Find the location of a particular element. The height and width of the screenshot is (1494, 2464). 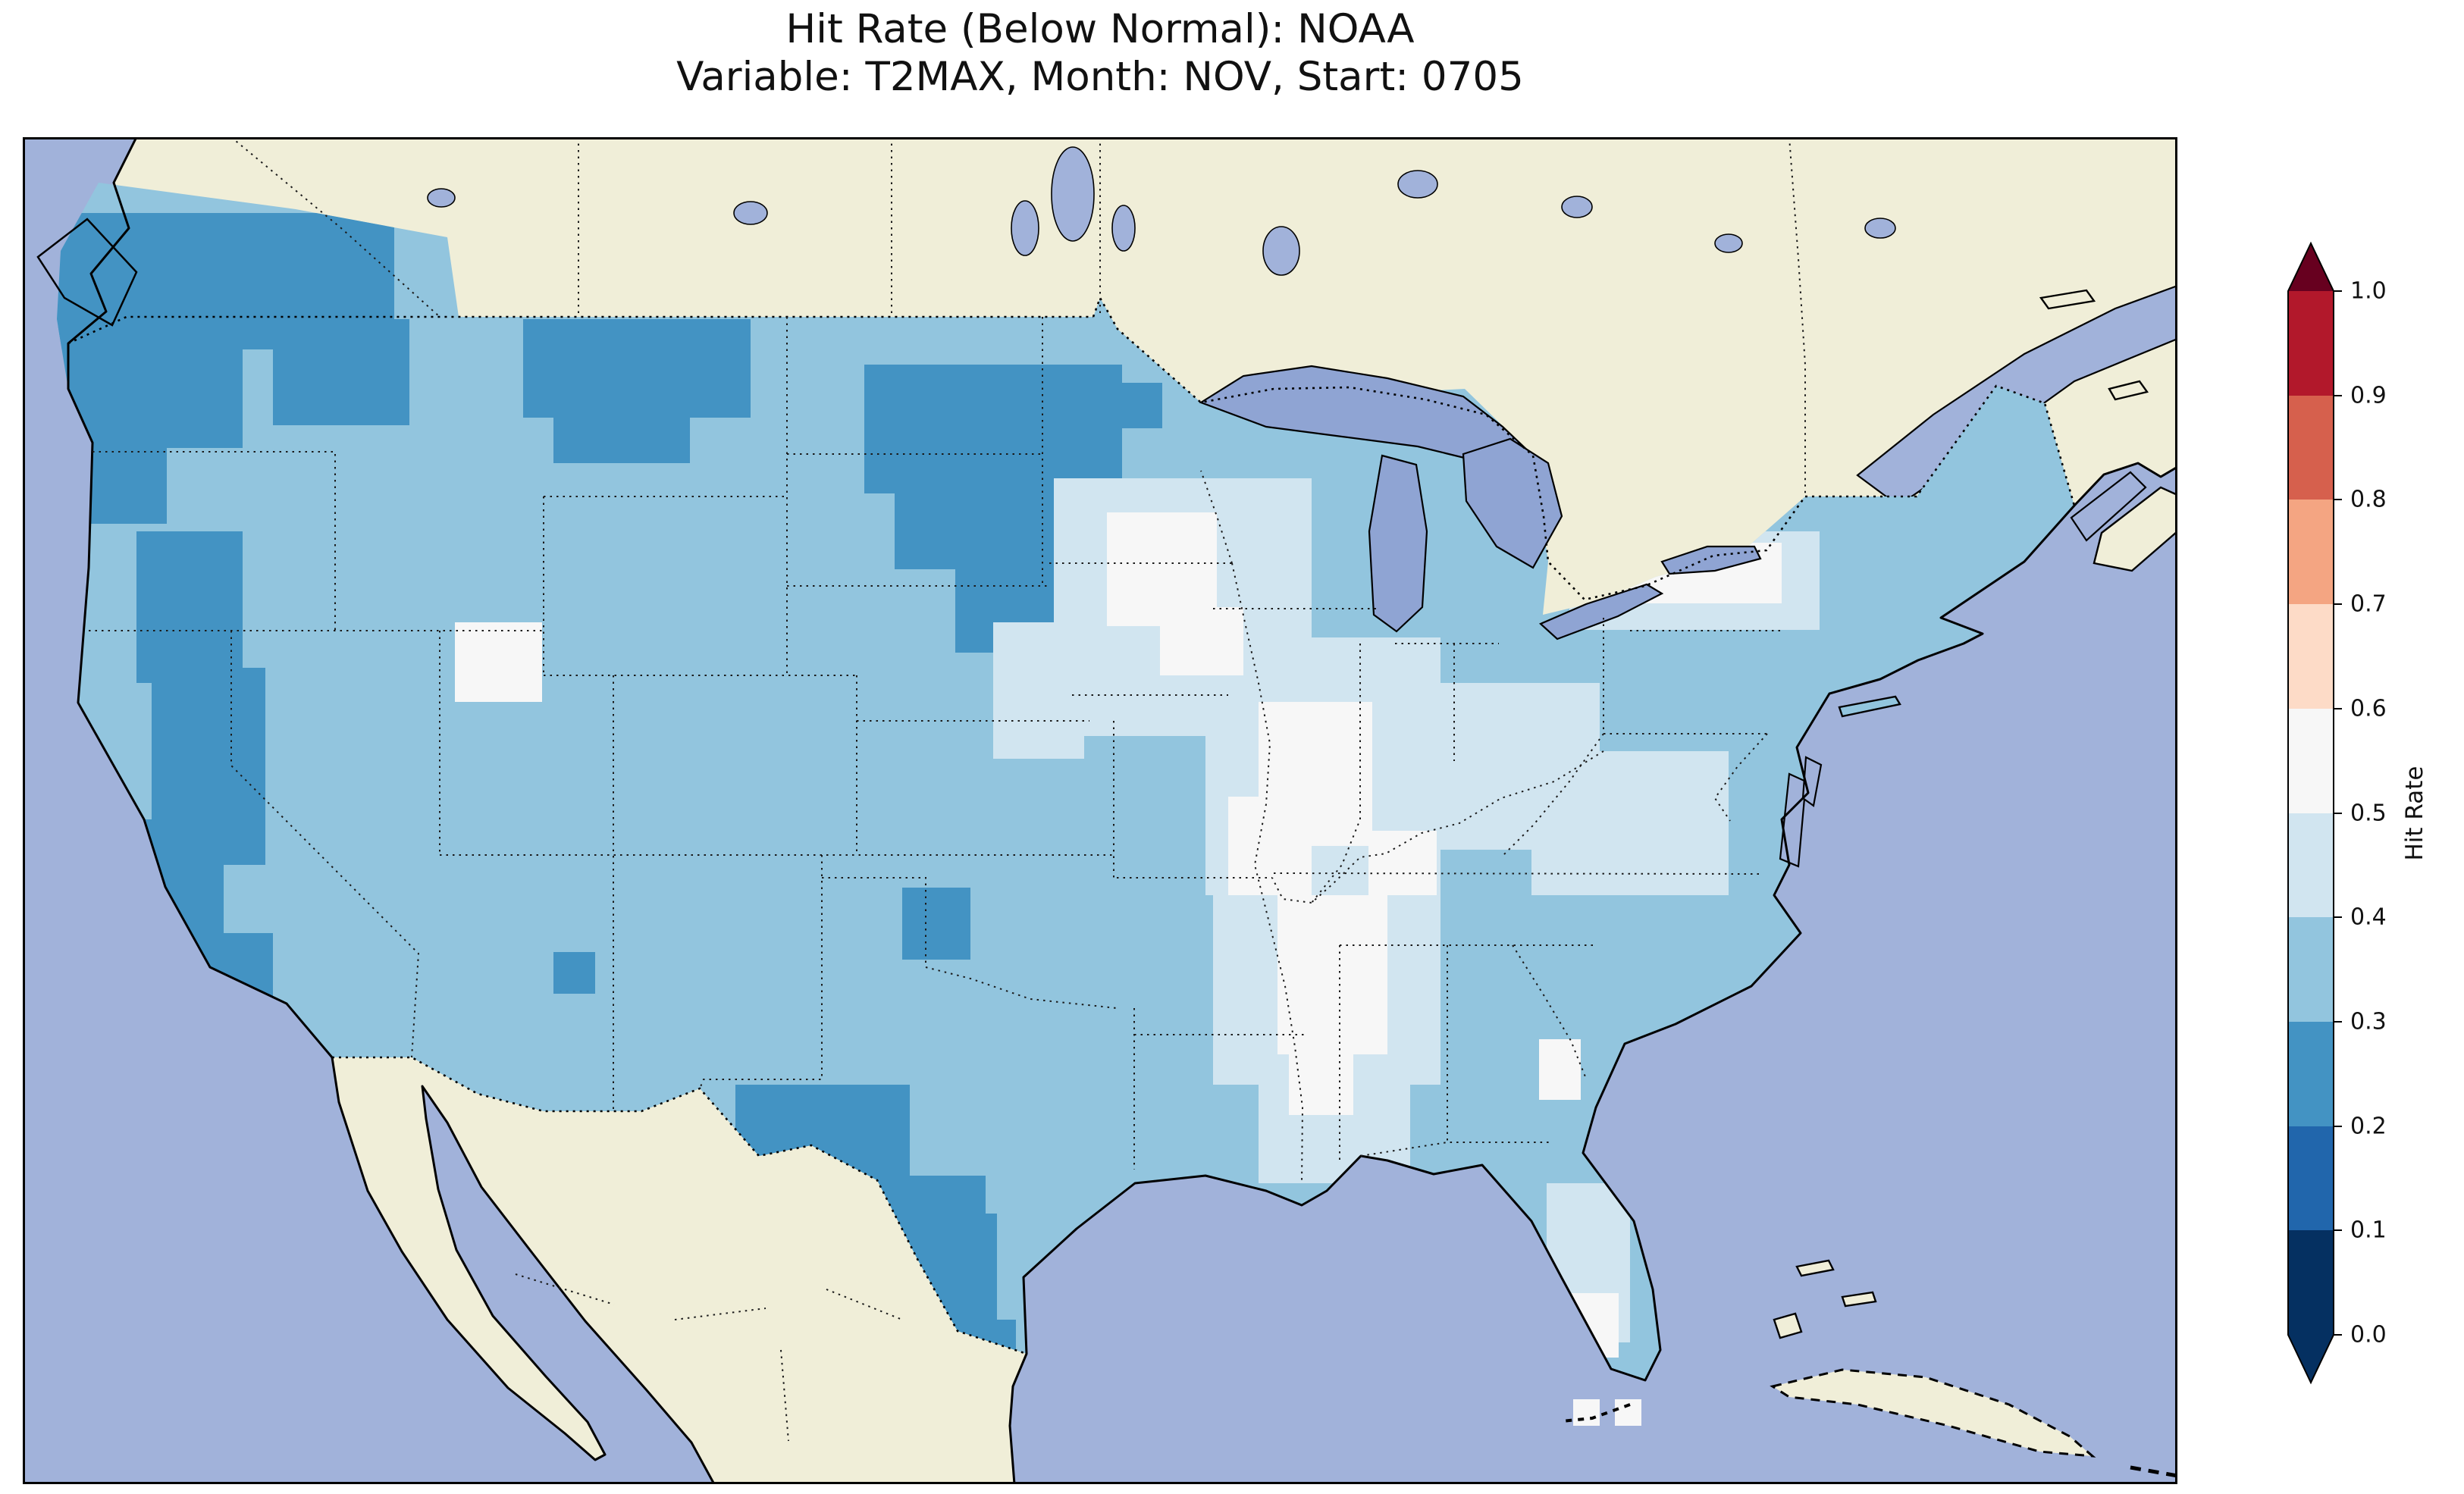

colorbar-over-arrow is located at coordinates (2311, 267).